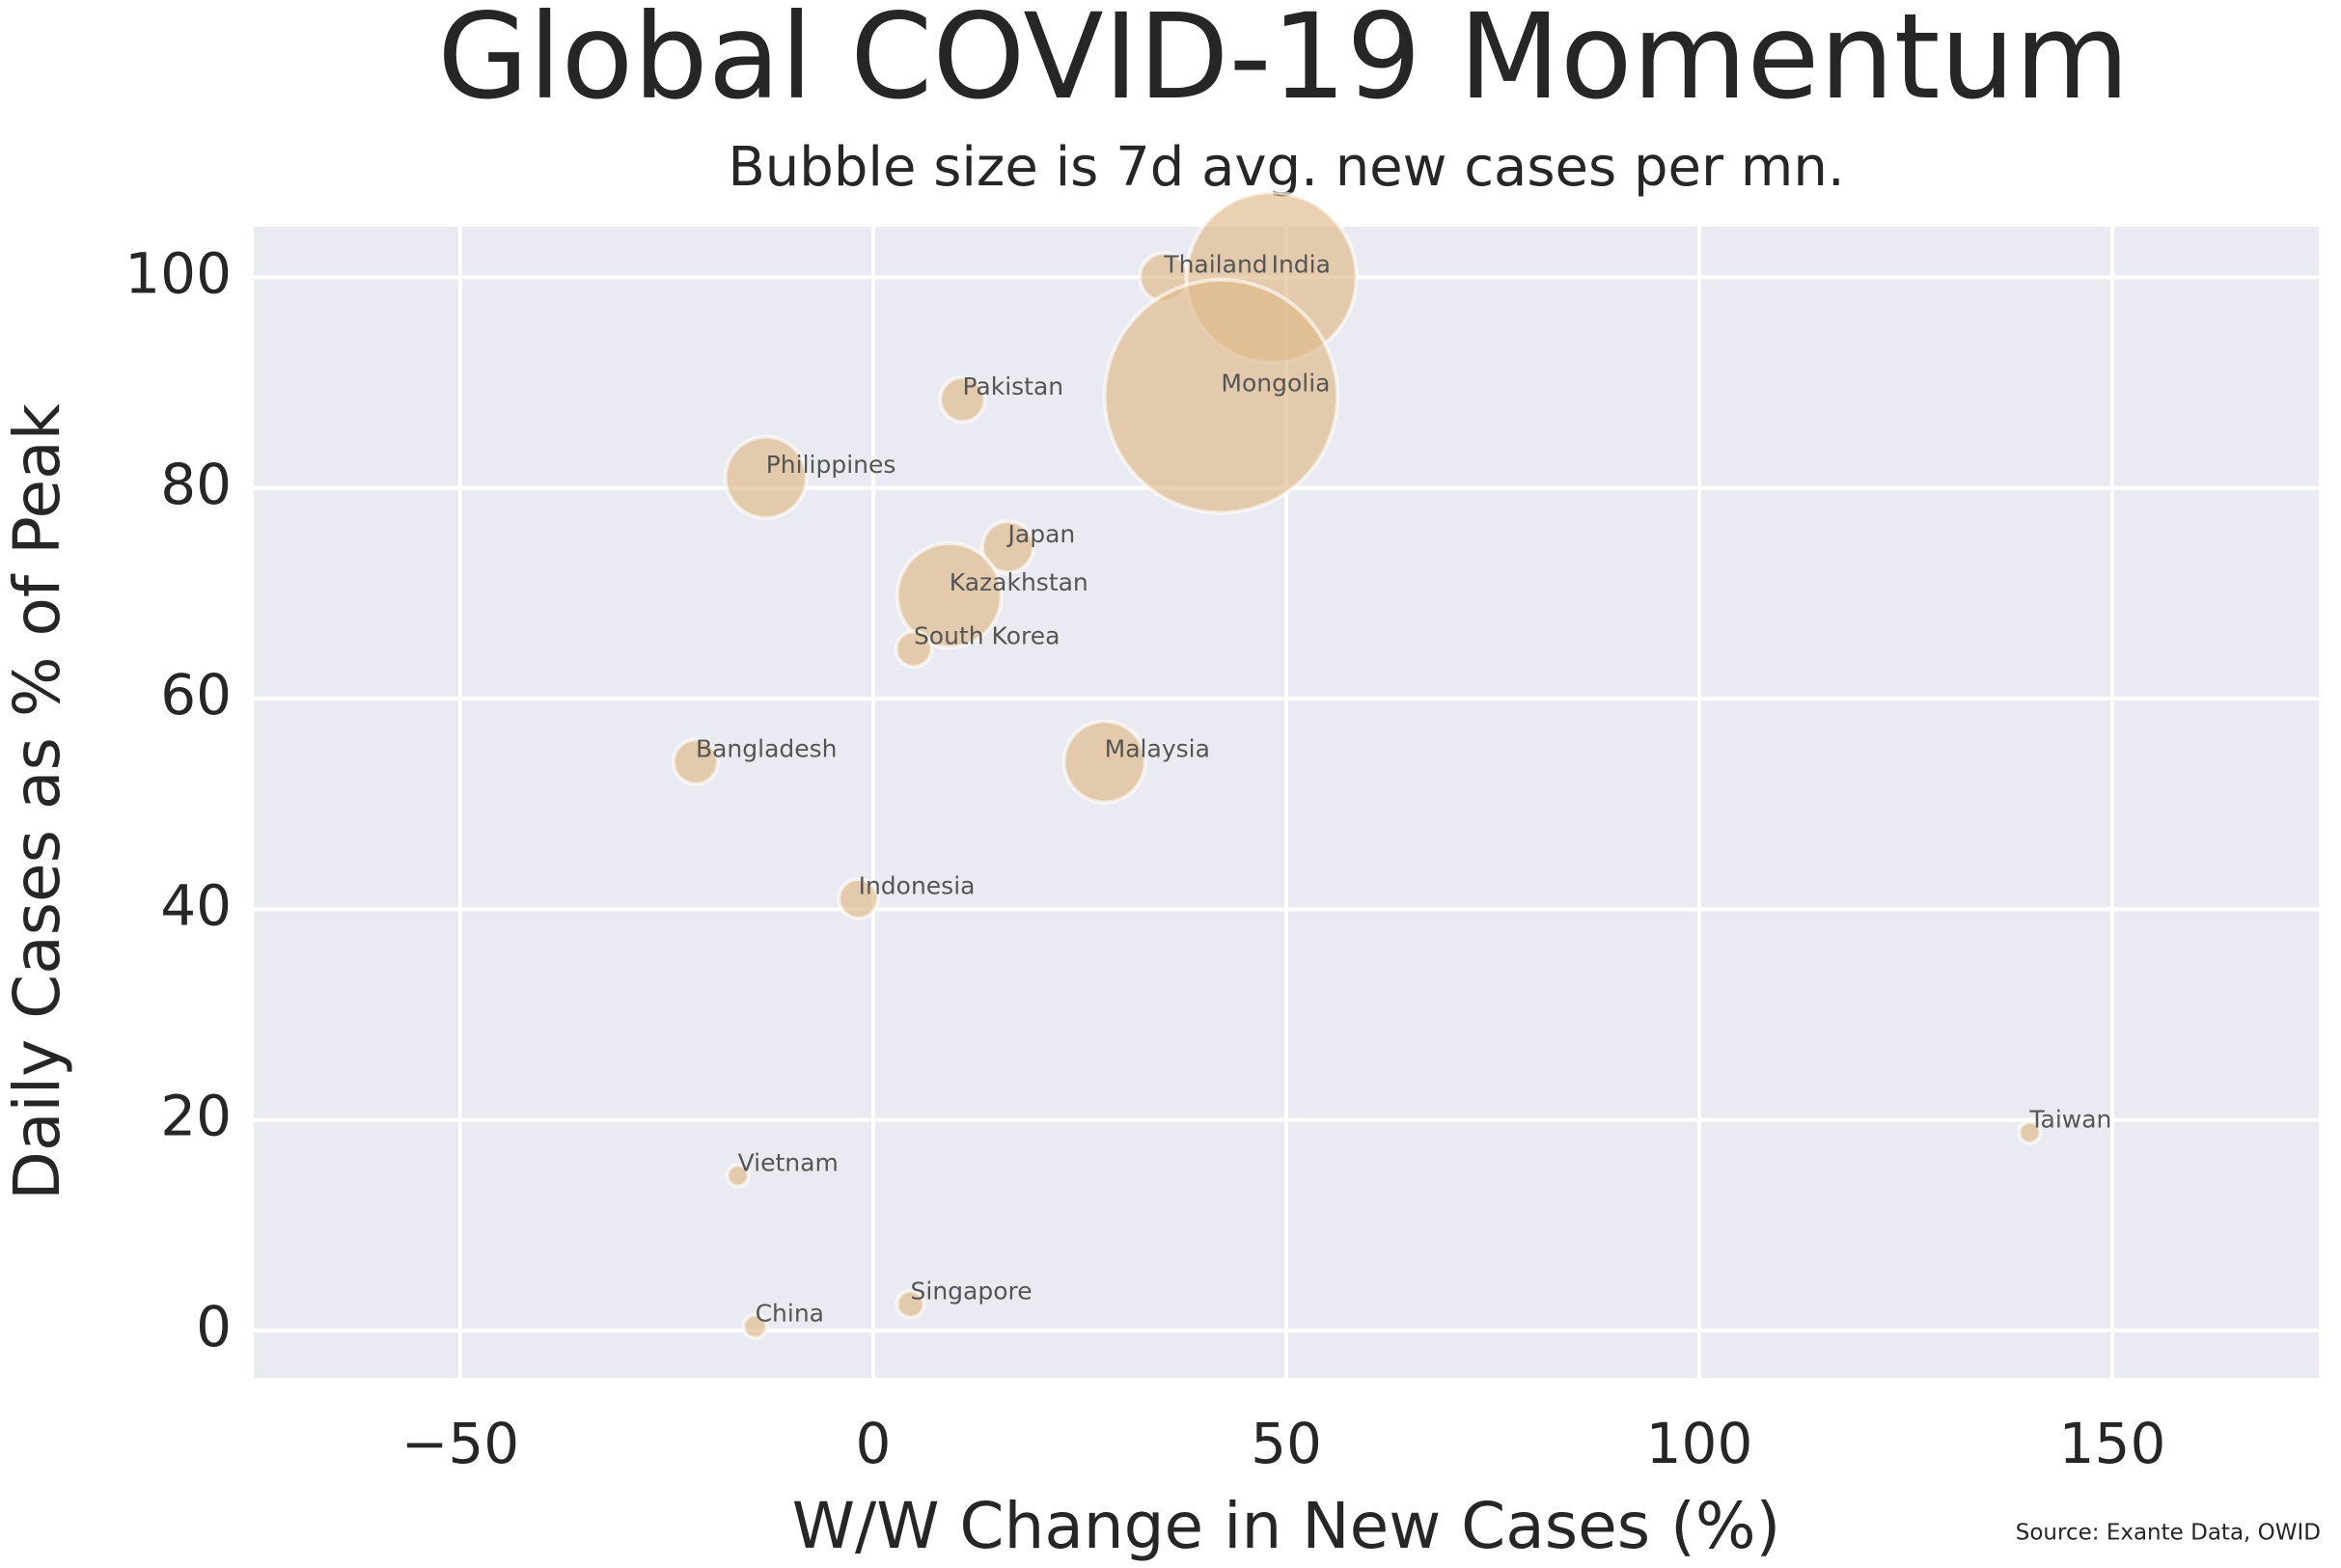  What do you see at coordinates (790, 1314) in the screenshot?
I see `point-label: China` at bounding box center [790, 1314].